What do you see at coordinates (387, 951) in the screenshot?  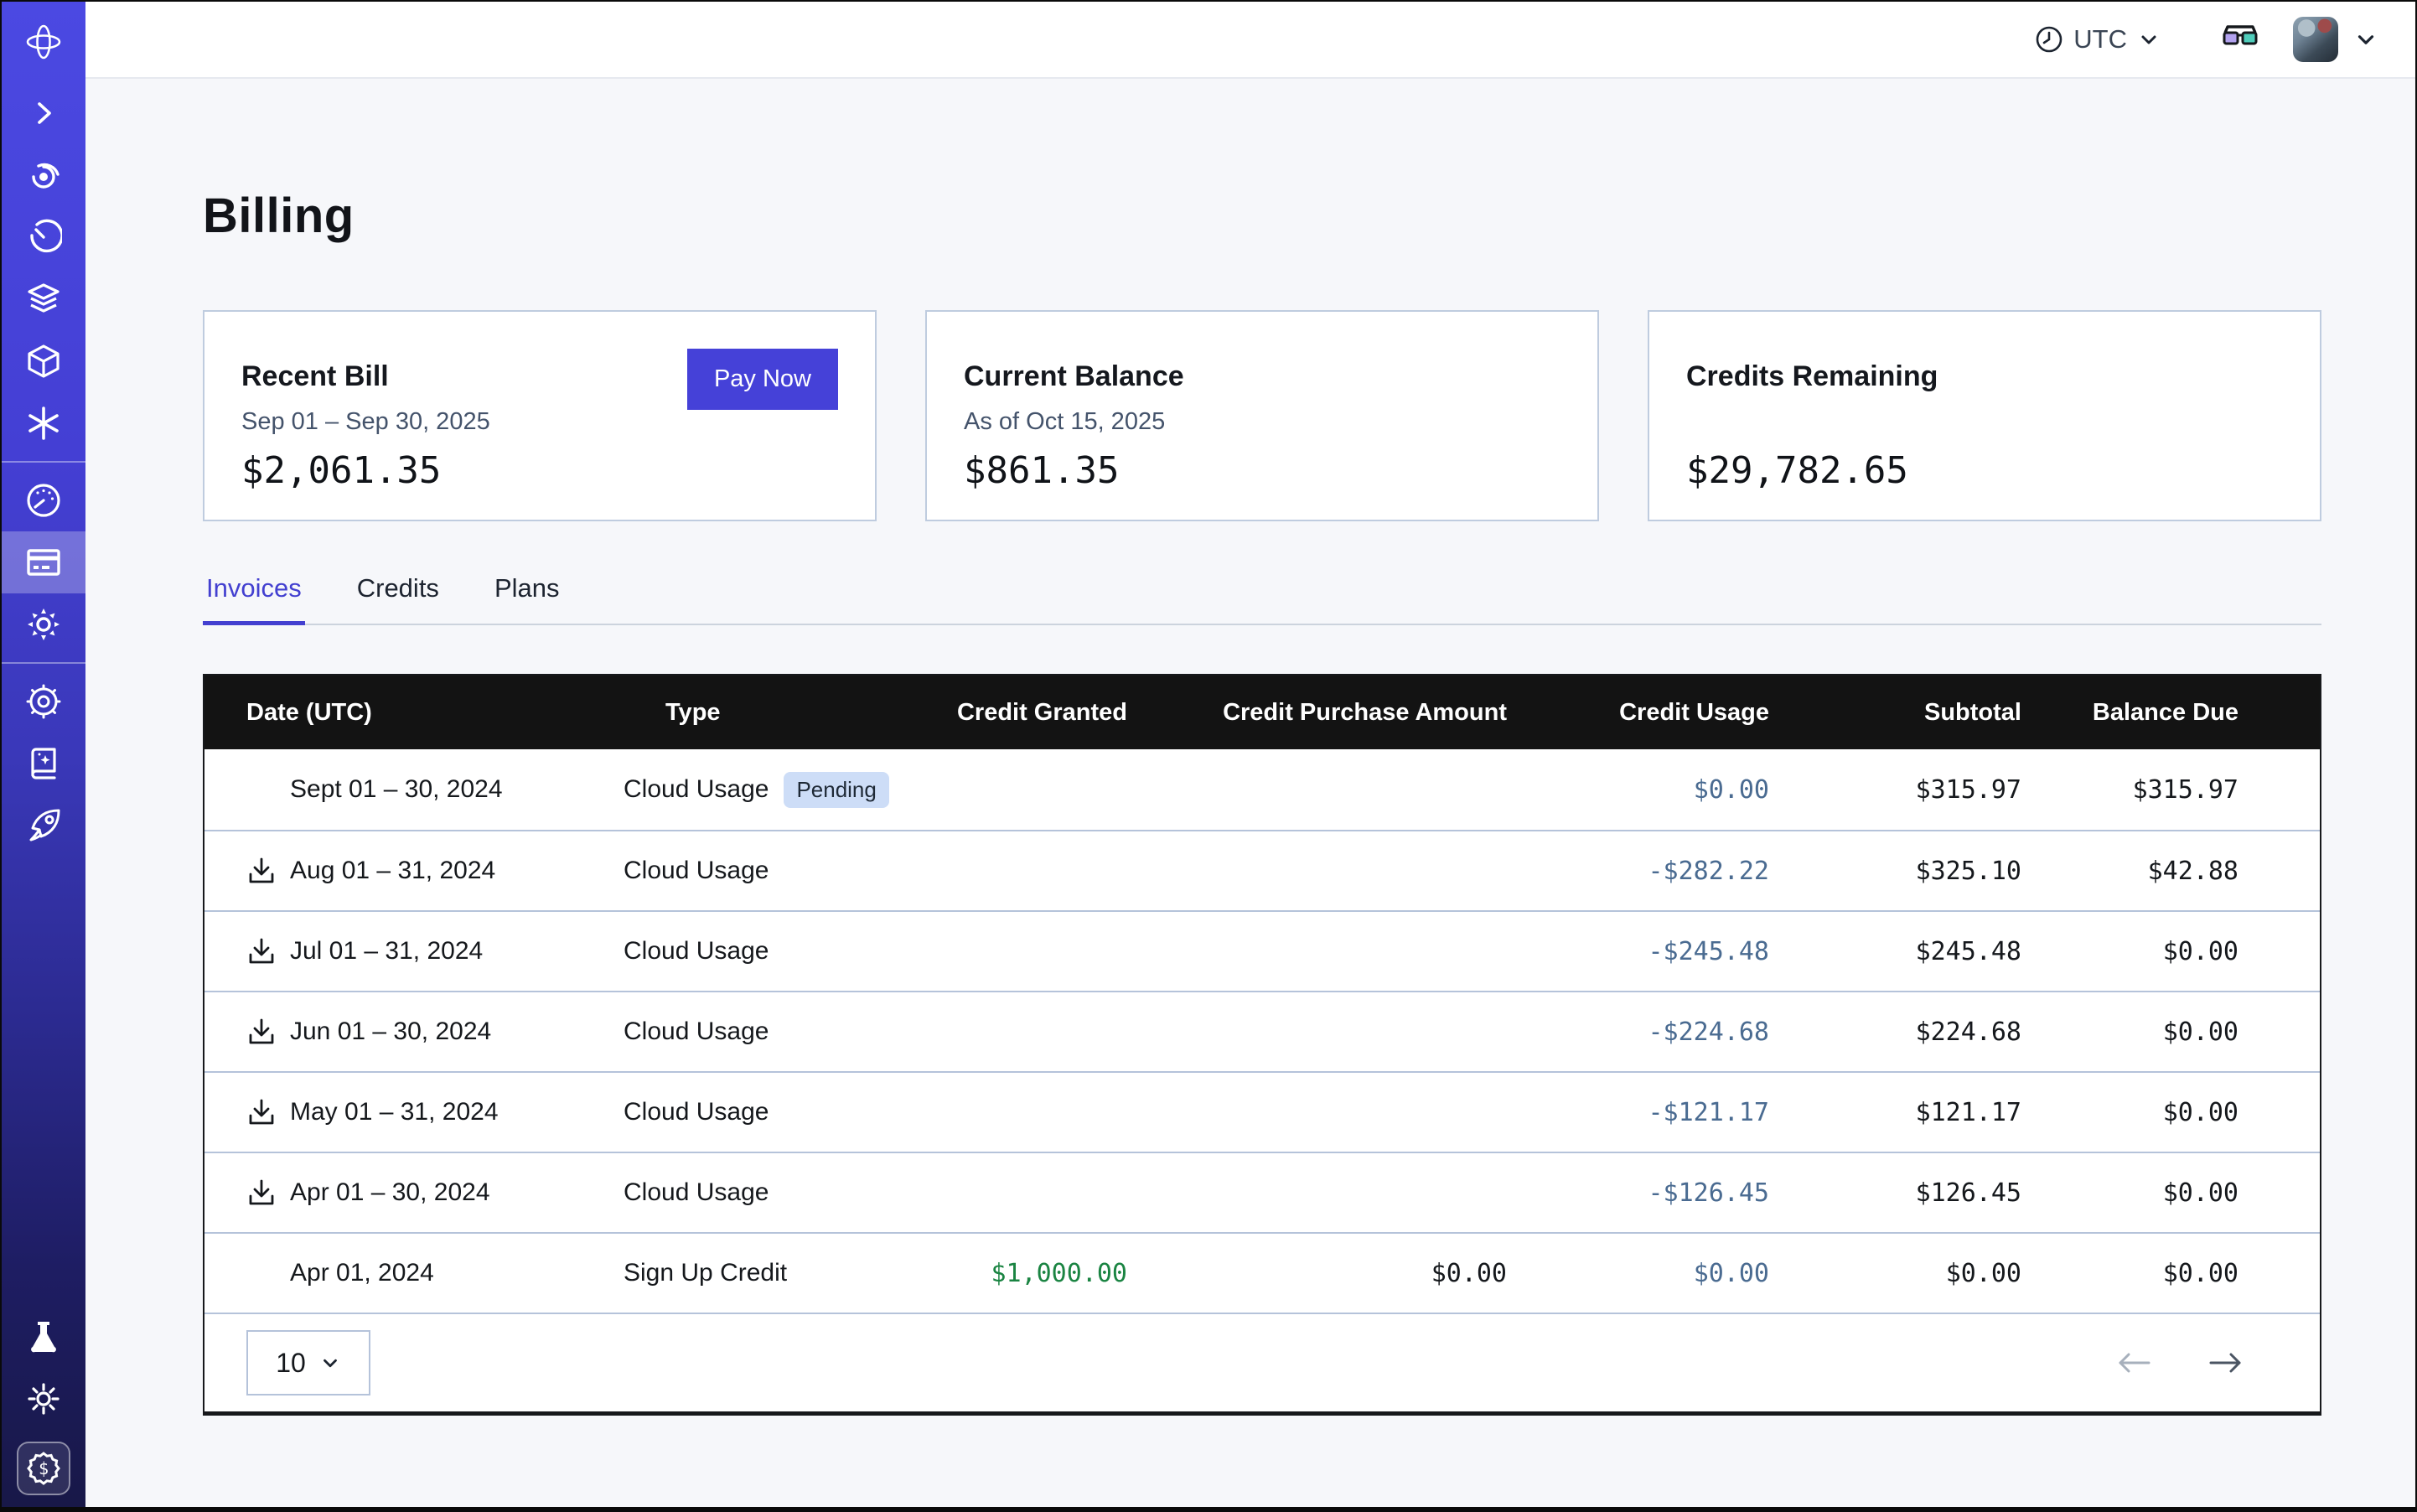 I see `invoice-date: Jul 01 – 31, 2024` at bounding box center [387, 951].